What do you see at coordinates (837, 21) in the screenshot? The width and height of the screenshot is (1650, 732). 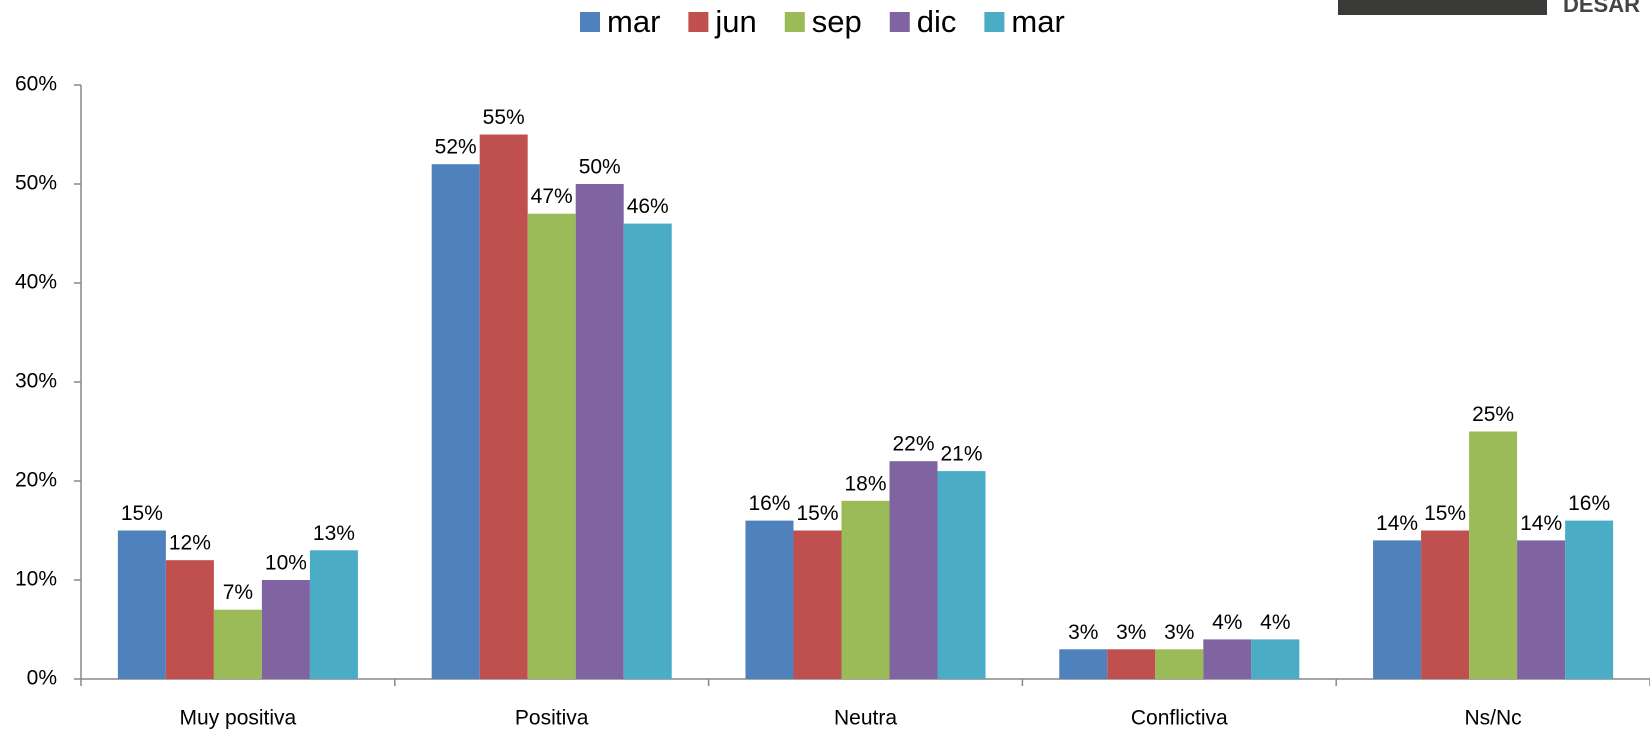 I see `legend-label: sep` at bounding box center [837, 21].